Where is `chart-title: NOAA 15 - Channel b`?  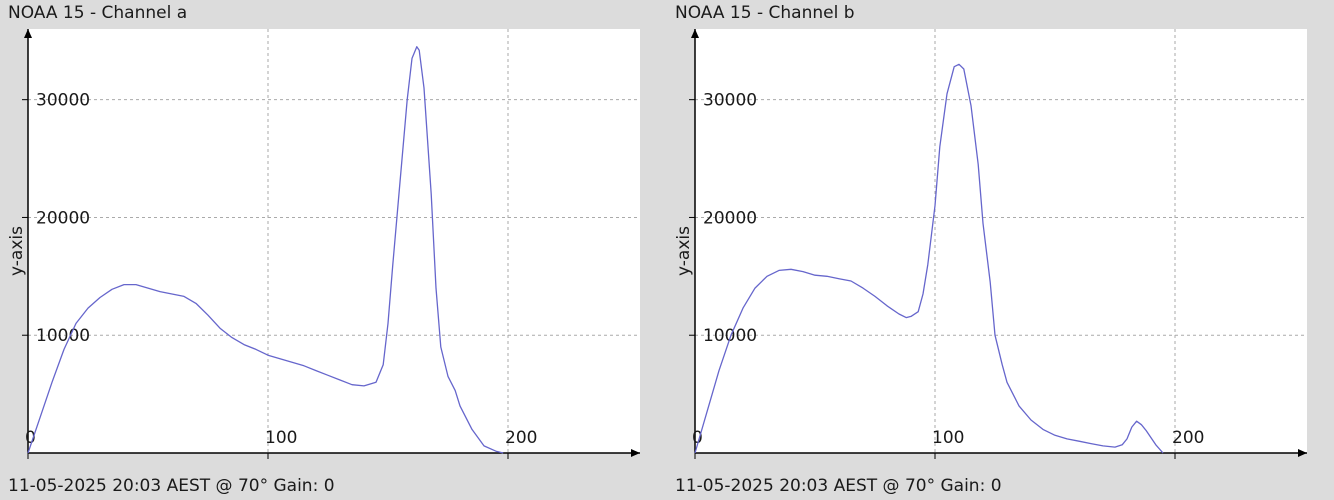 chart-title: NOAA 15 - Channel b is located at coordinates (765, 13).